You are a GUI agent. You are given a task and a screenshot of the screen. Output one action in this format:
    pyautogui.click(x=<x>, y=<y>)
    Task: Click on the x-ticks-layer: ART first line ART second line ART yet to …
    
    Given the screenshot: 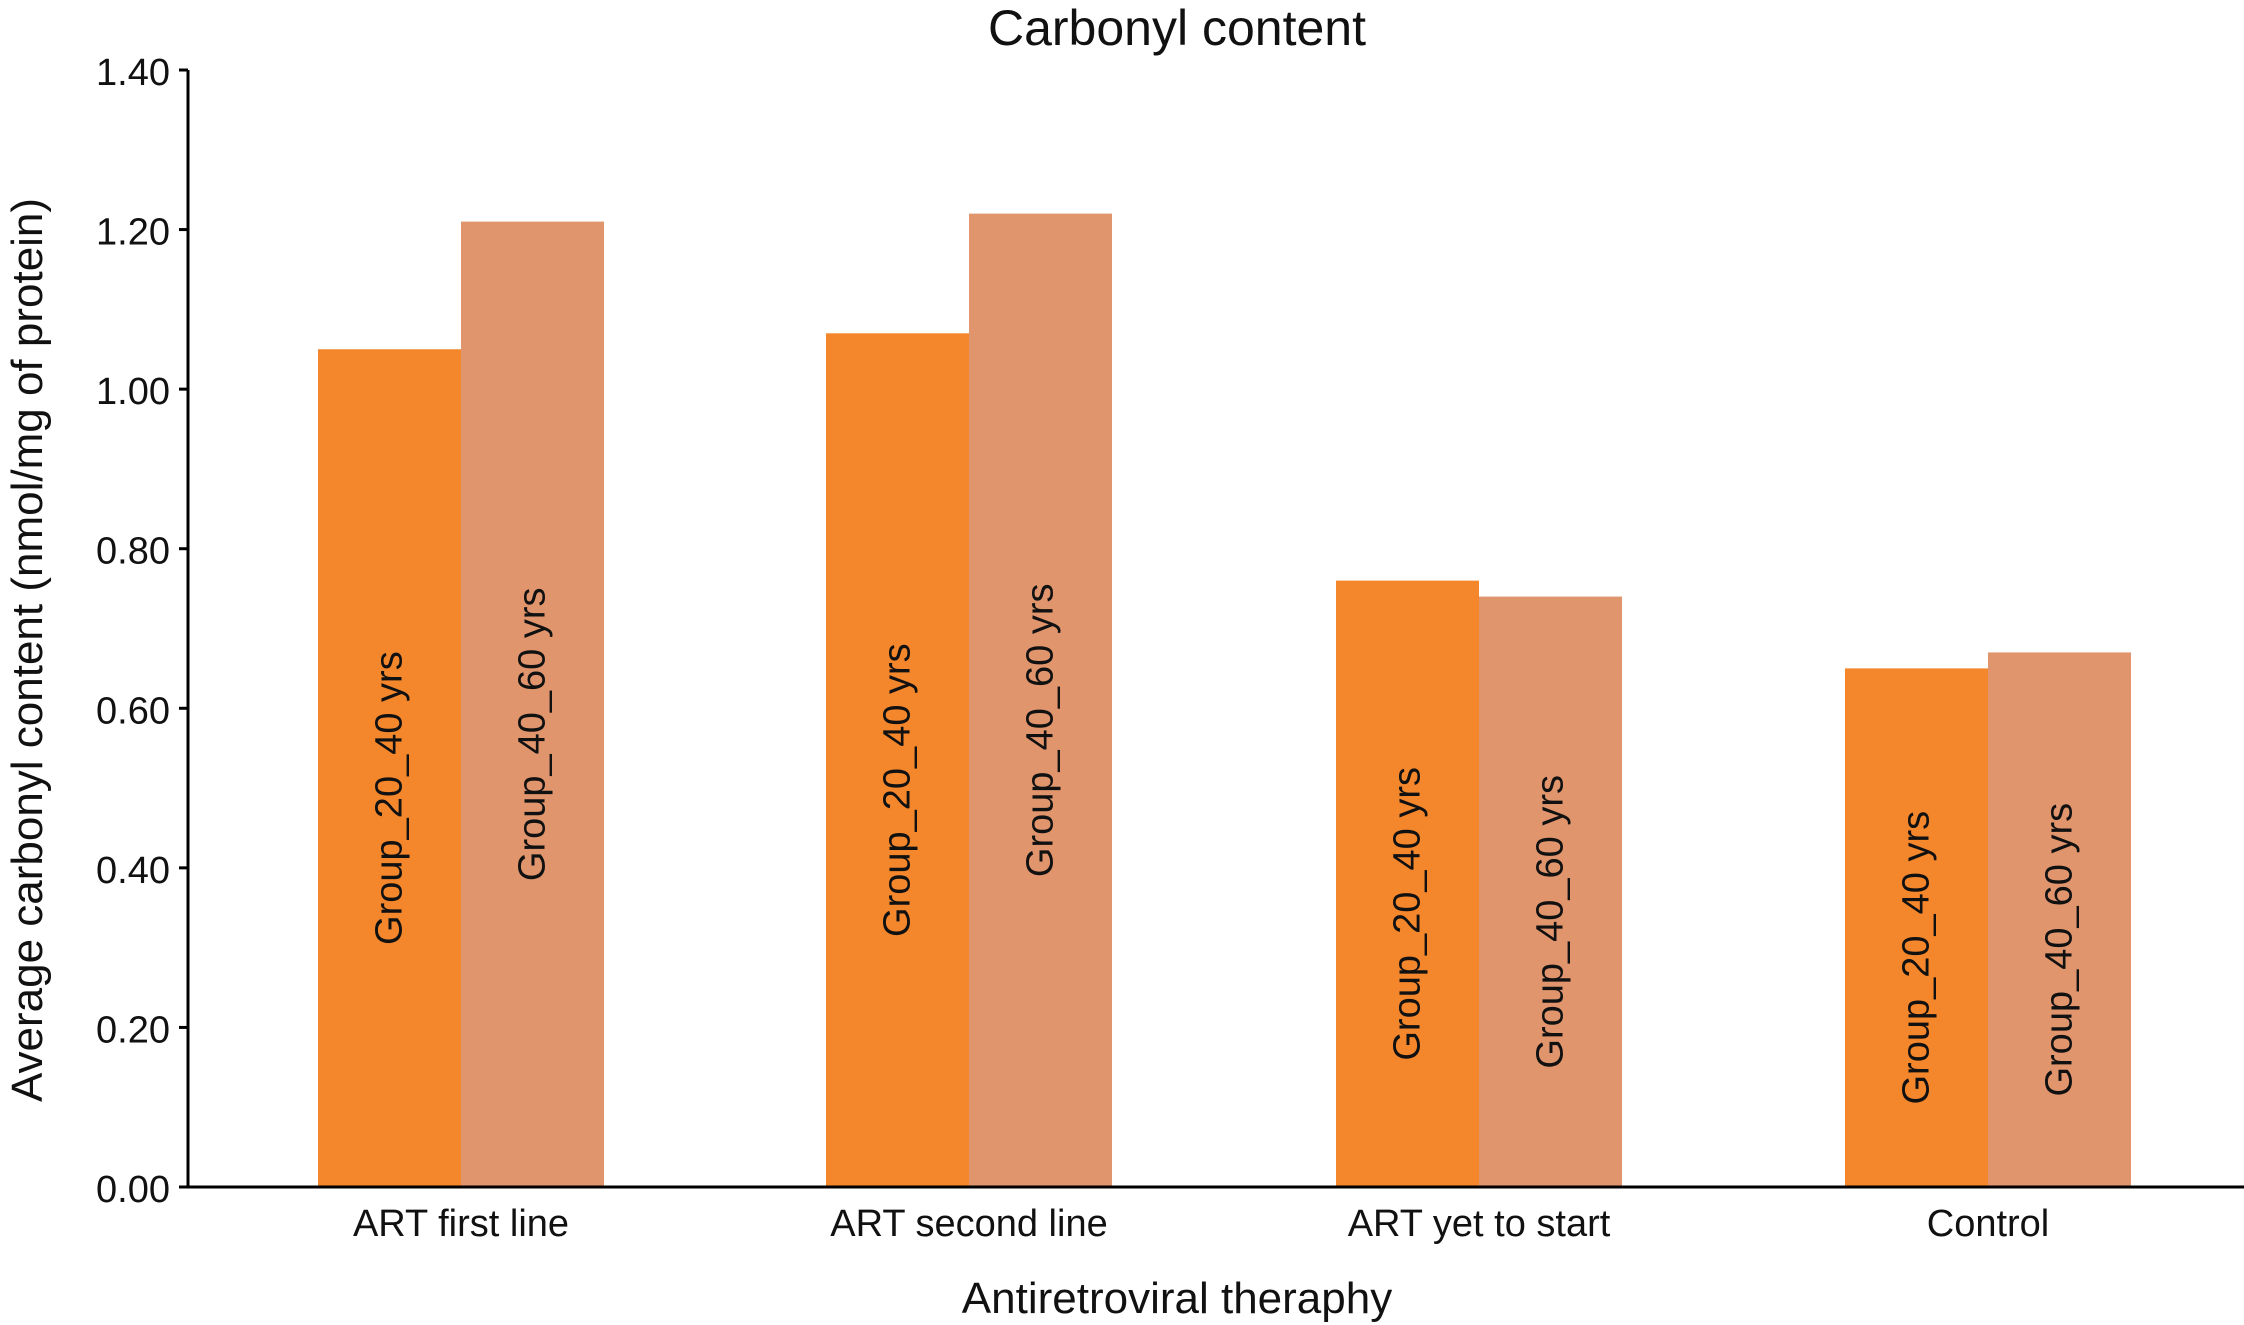 What is the action you would take?
    pyautogui.click(x=1201, y=1224)
    